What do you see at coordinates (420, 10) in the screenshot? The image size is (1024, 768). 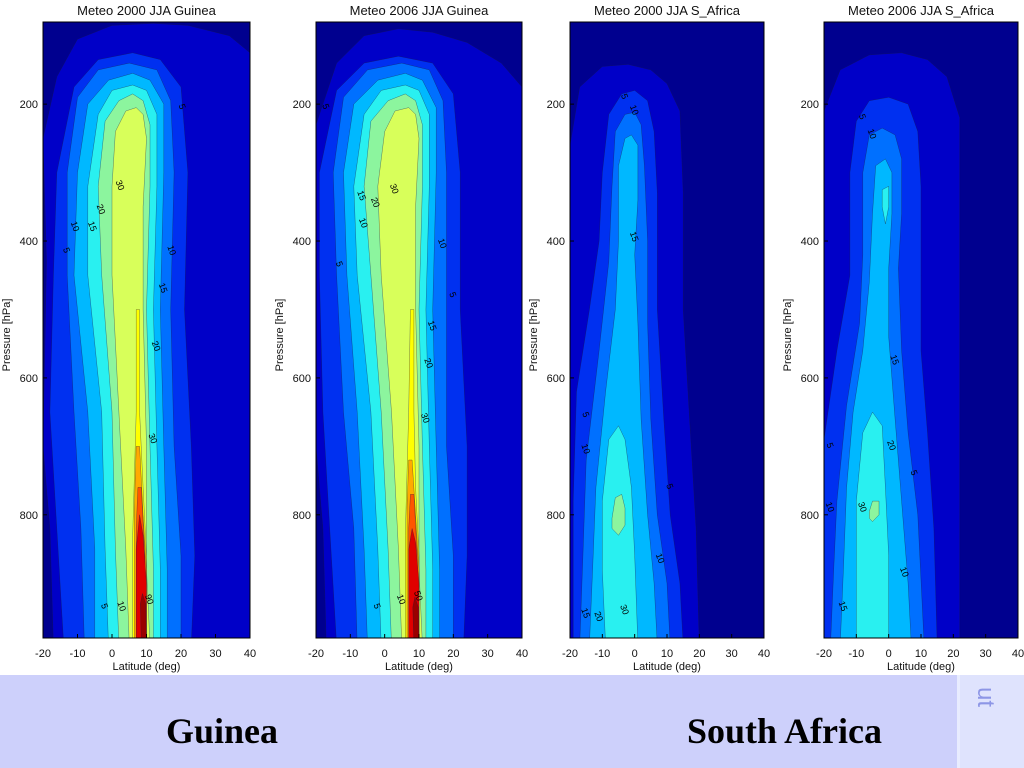 I see `chart-title: Meteo 2006 JJA Guinea` at bounding box center [420, 10].